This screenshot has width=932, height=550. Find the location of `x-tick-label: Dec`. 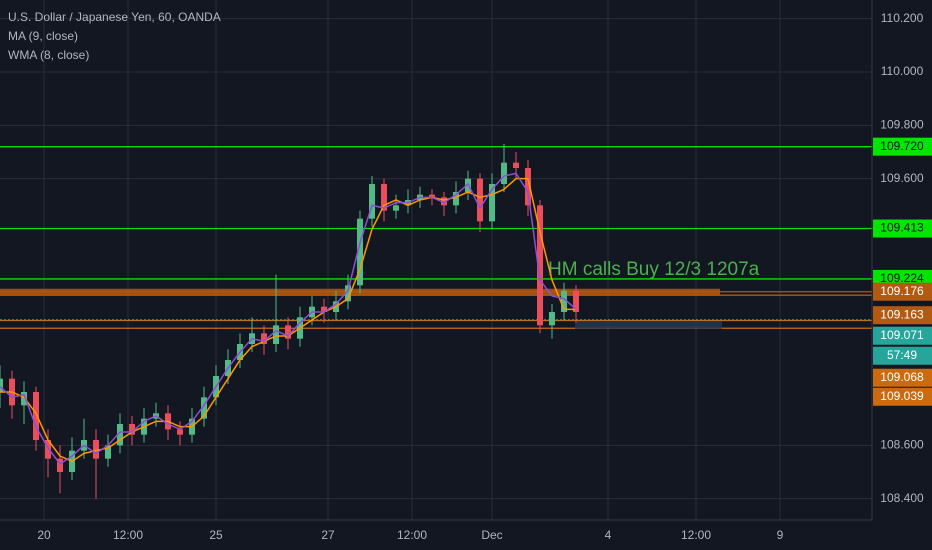

x-tick-label: Dec is located at coordinates (491, 535).